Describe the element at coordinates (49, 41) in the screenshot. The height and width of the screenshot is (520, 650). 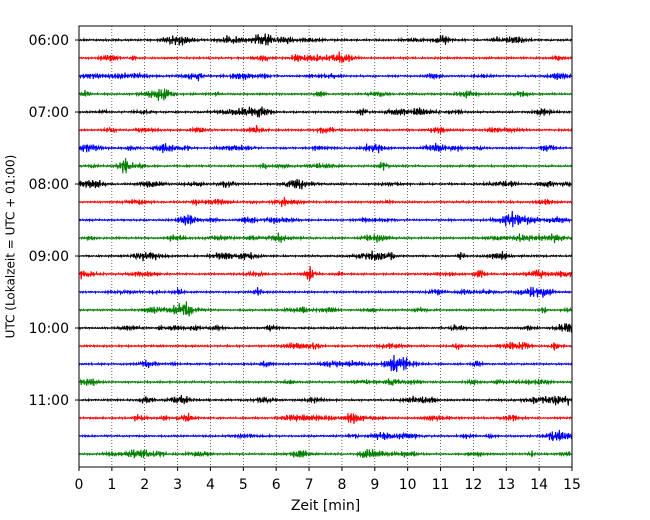
I see `y-tick-label-0: 06:00` at that location.